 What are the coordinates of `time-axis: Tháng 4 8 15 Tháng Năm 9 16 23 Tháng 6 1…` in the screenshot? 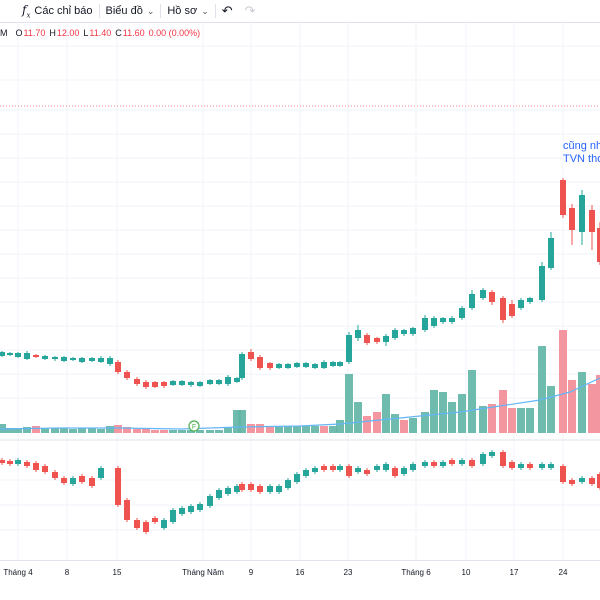 It's located at (300, 572).